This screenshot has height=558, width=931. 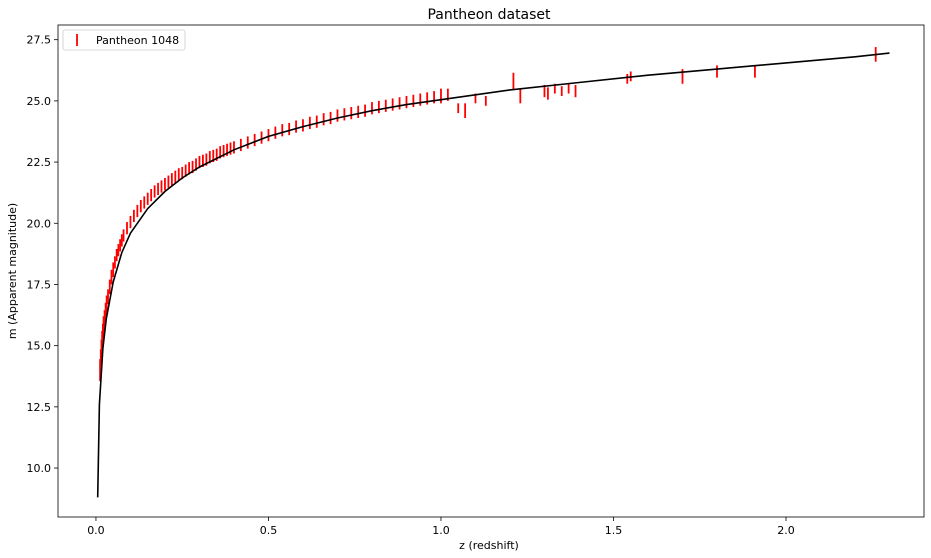 I want to click on x-axis-ticks: 0.0 0.5 1.0 1.5 2.0, so click(x=441, y=527).